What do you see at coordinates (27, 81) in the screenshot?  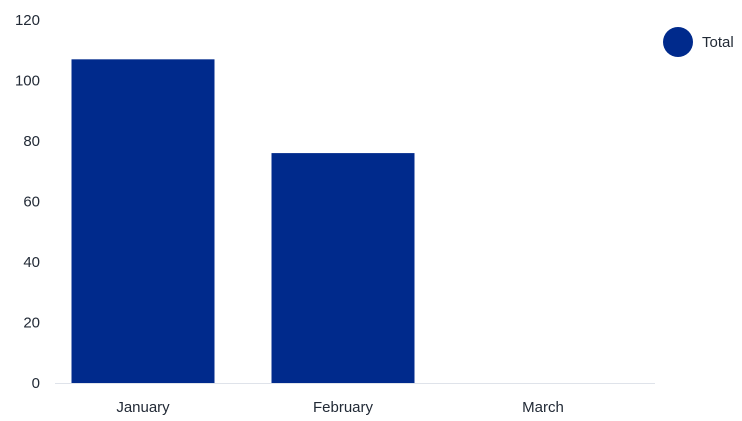 I see `y-tick-label-100: 100` at bounding box center [27, 81].